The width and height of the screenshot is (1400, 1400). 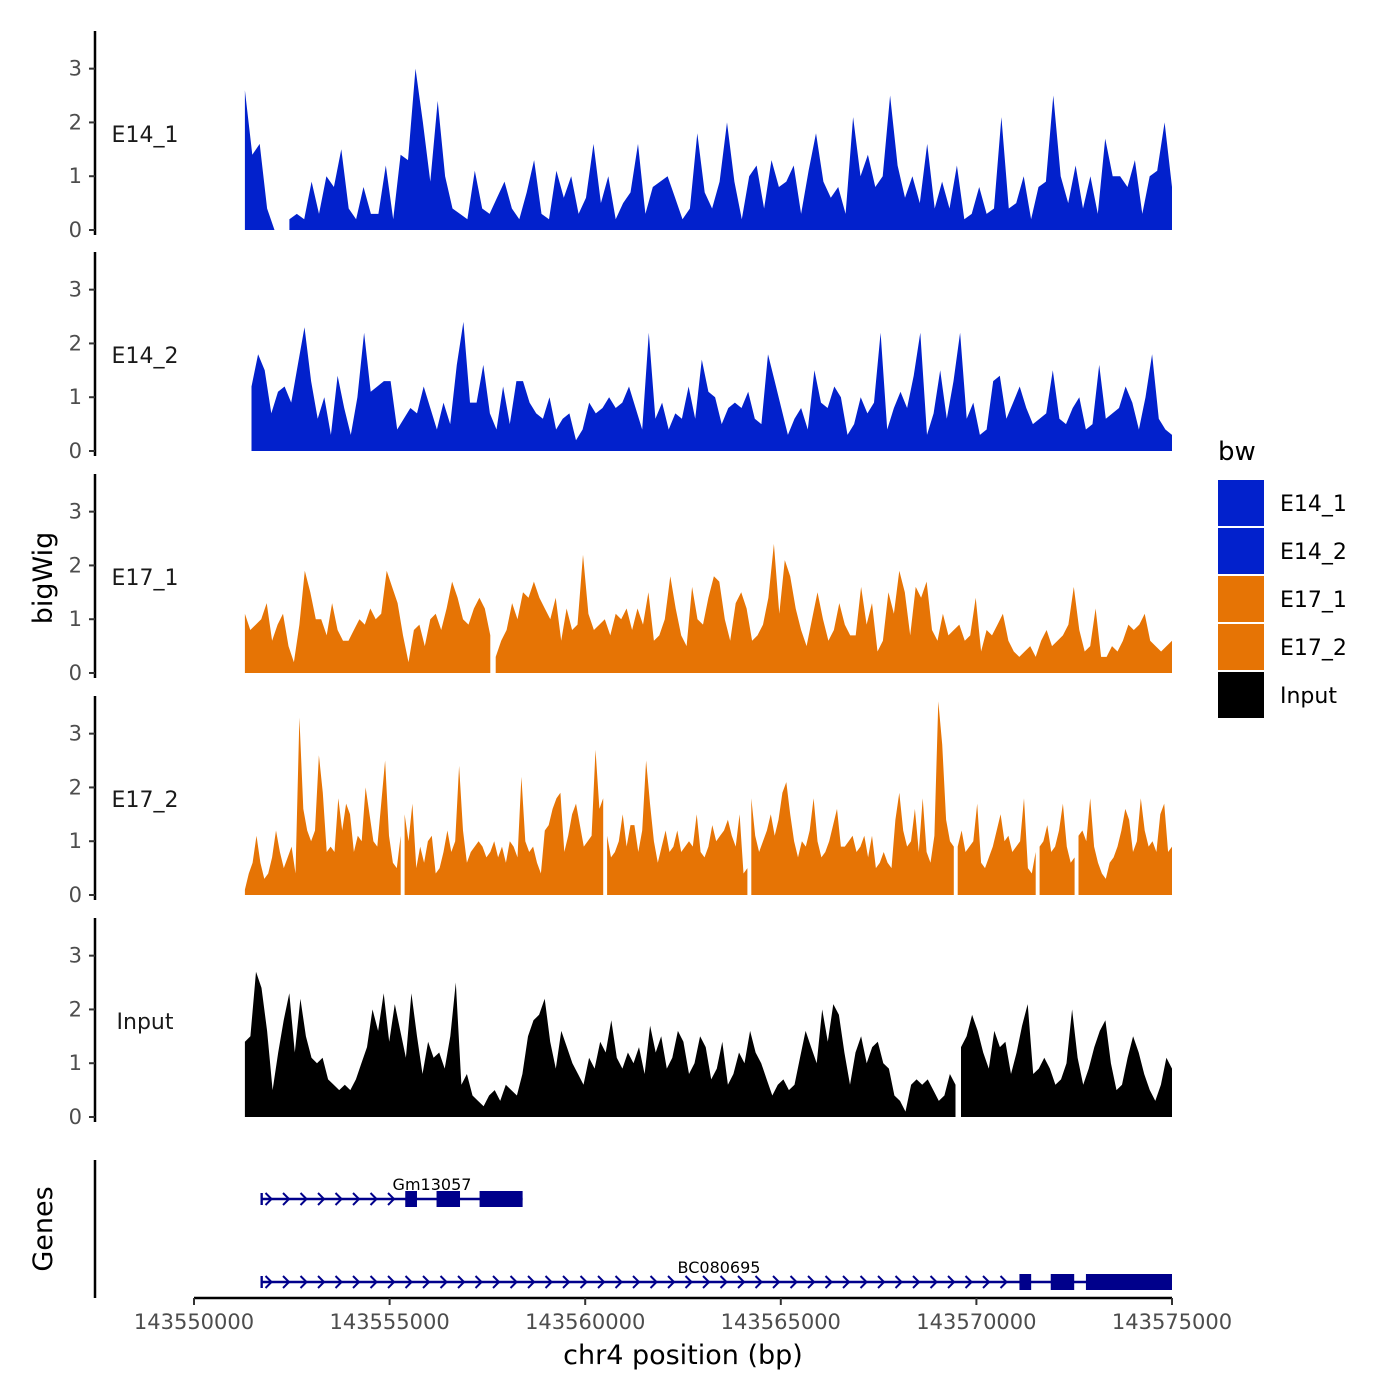 I want to click on legend: bw E14_1 E14_2 E17_1 E17_2 Input, so click(x=1282, y=577).